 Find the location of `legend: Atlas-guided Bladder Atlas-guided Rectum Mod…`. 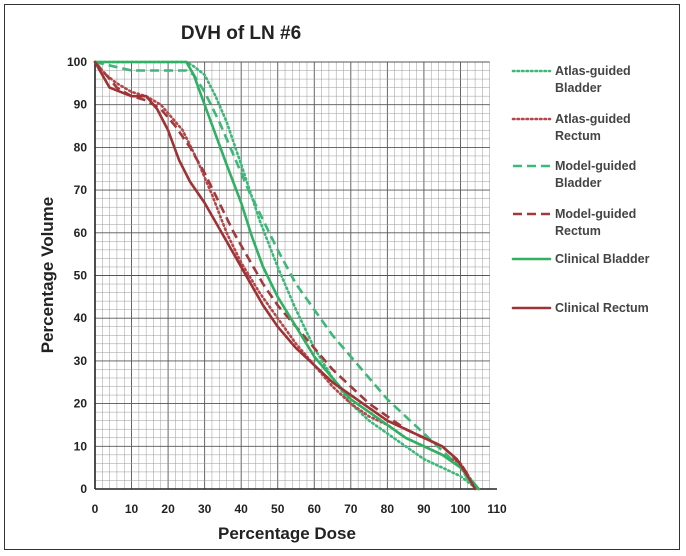

legend: Atlas-guided Bladder Atlas-guided Rectum Mod… is located at coordinates (580, 189).